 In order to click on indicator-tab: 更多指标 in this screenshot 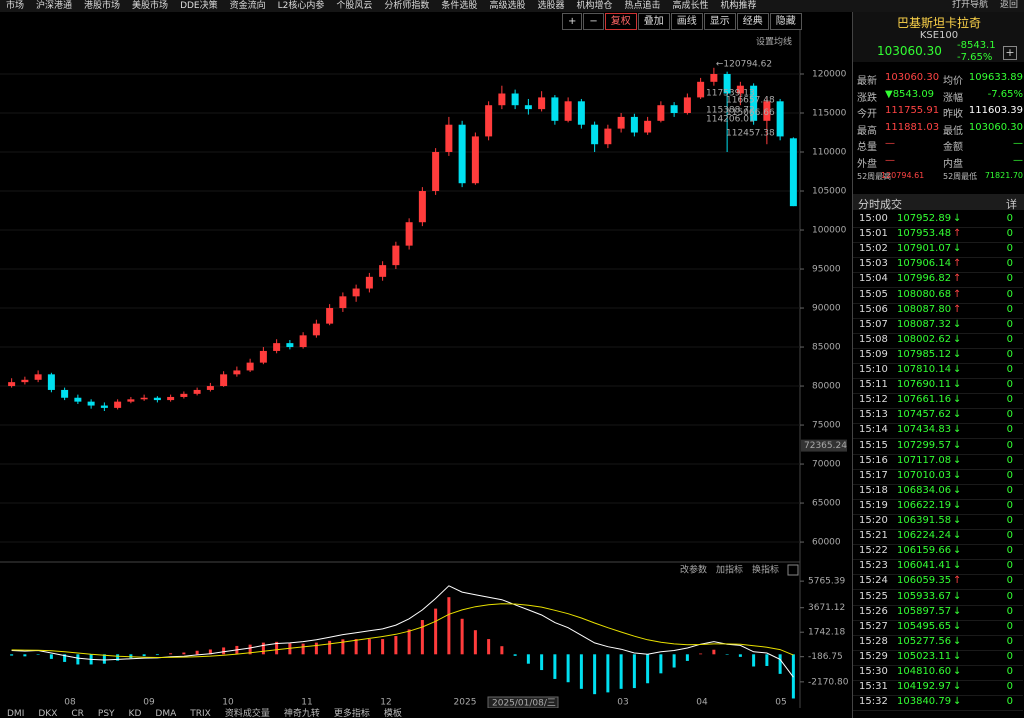, I will do `click(351, 713)`.